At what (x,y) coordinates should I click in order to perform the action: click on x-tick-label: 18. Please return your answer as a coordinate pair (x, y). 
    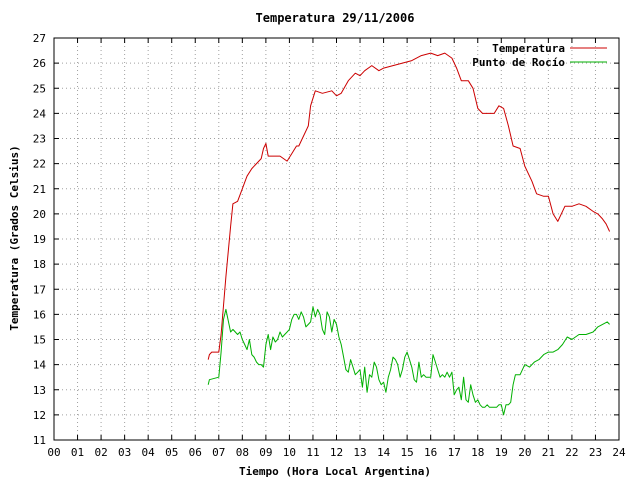
    Looking at the image, I should click on (477, 452).